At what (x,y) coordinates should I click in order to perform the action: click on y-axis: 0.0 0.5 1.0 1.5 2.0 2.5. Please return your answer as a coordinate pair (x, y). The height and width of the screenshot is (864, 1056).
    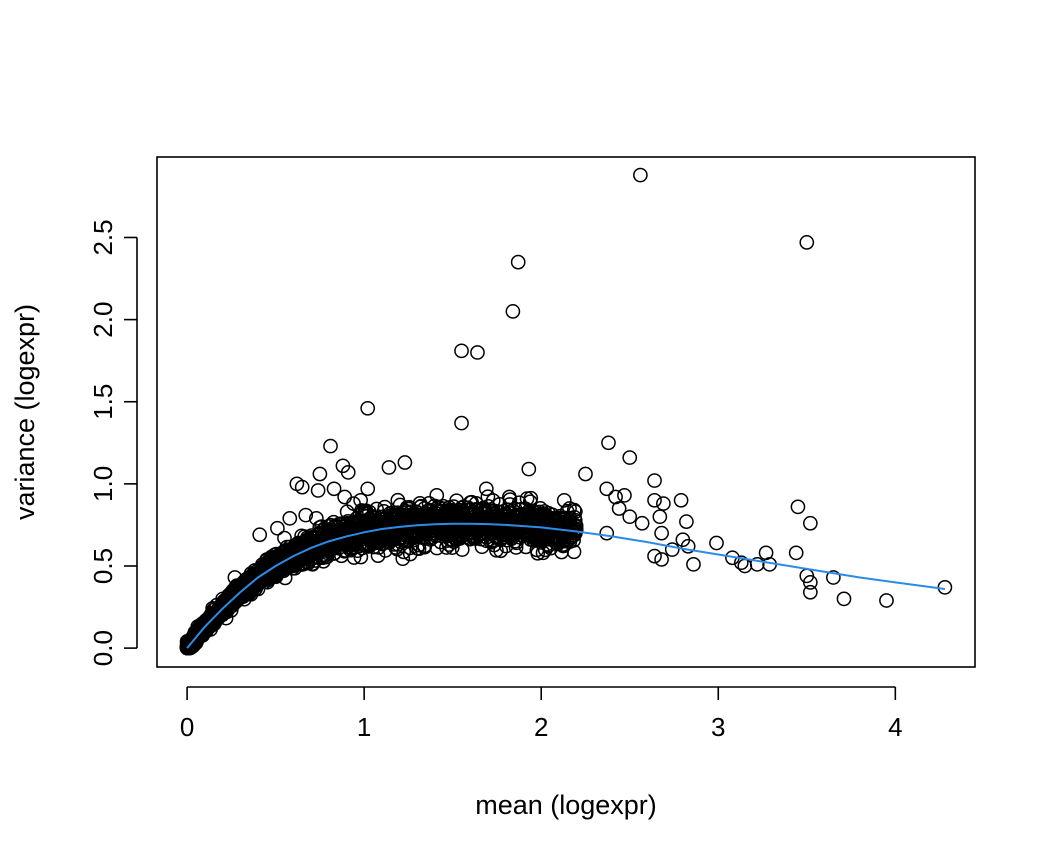
    Looking at the image, I should click on (113, 442).